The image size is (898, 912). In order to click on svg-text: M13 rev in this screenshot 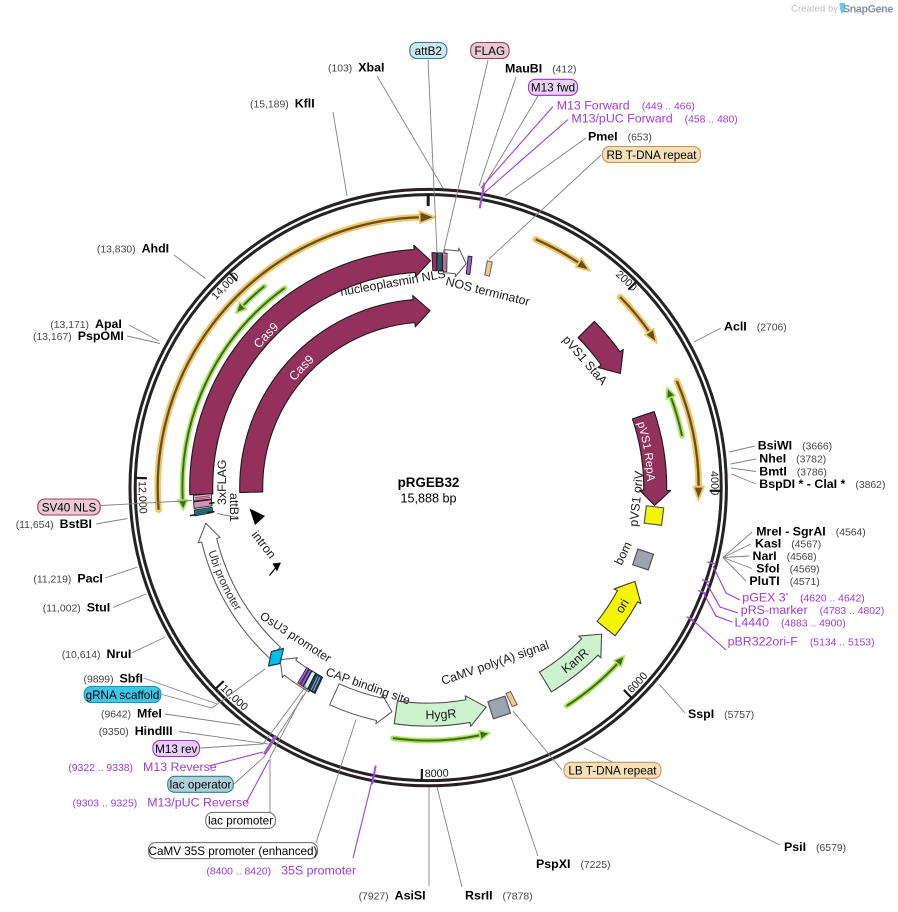, I will do `click(176, 749)`.